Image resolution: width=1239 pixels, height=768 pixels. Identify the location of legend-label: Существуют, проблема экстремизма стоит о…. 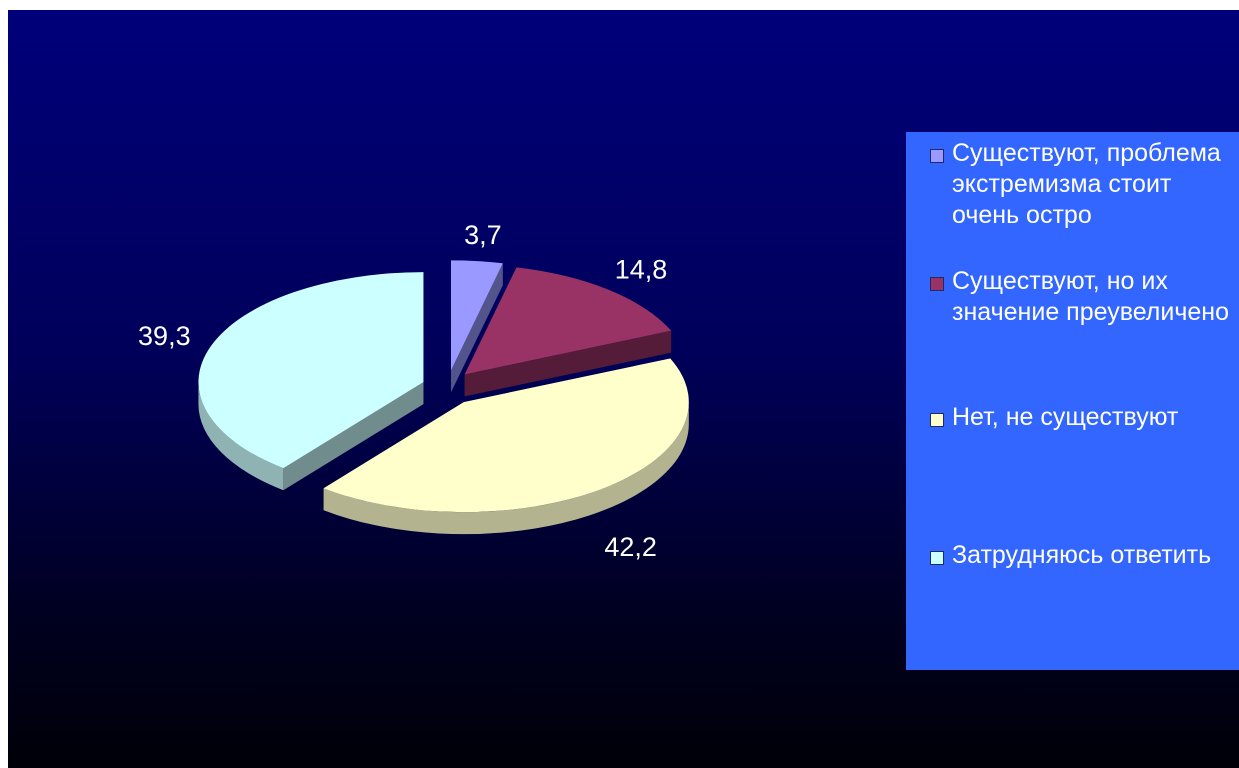
(1086, 184).